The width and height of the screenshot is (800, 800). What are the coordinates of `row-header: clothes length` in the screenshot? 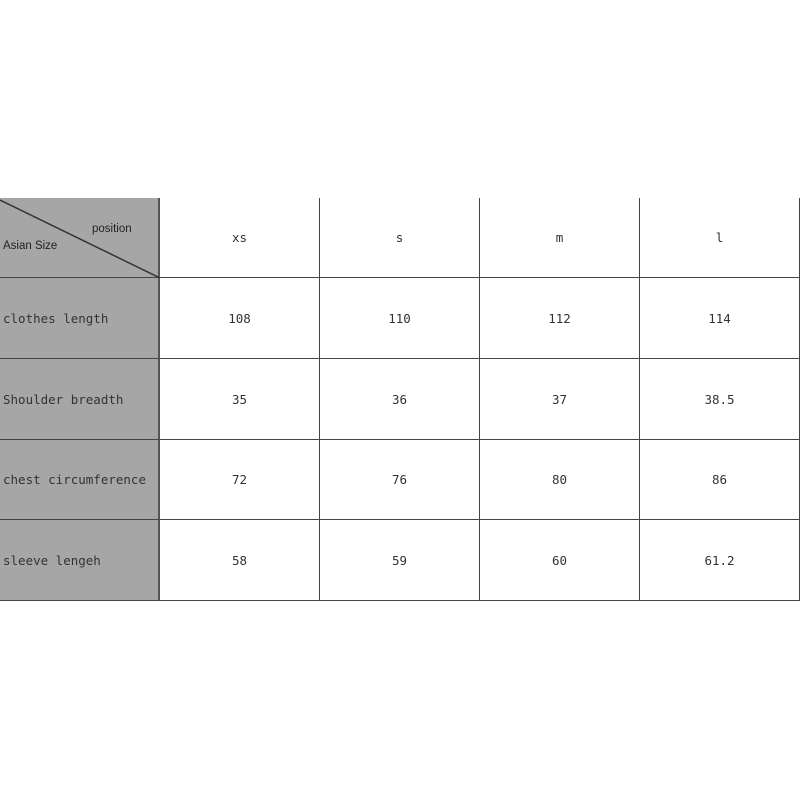 It's located at (80, 318).